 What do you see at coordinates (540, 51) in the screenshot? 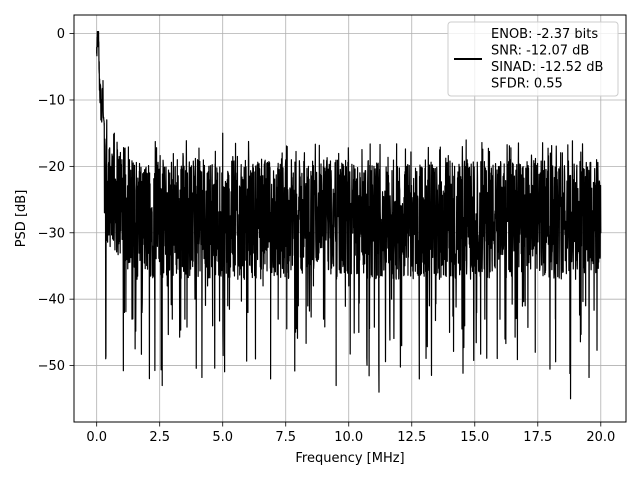
I see `legend-entry-snr: SNR: -12.07 dB` at bounding box center [540, 51].